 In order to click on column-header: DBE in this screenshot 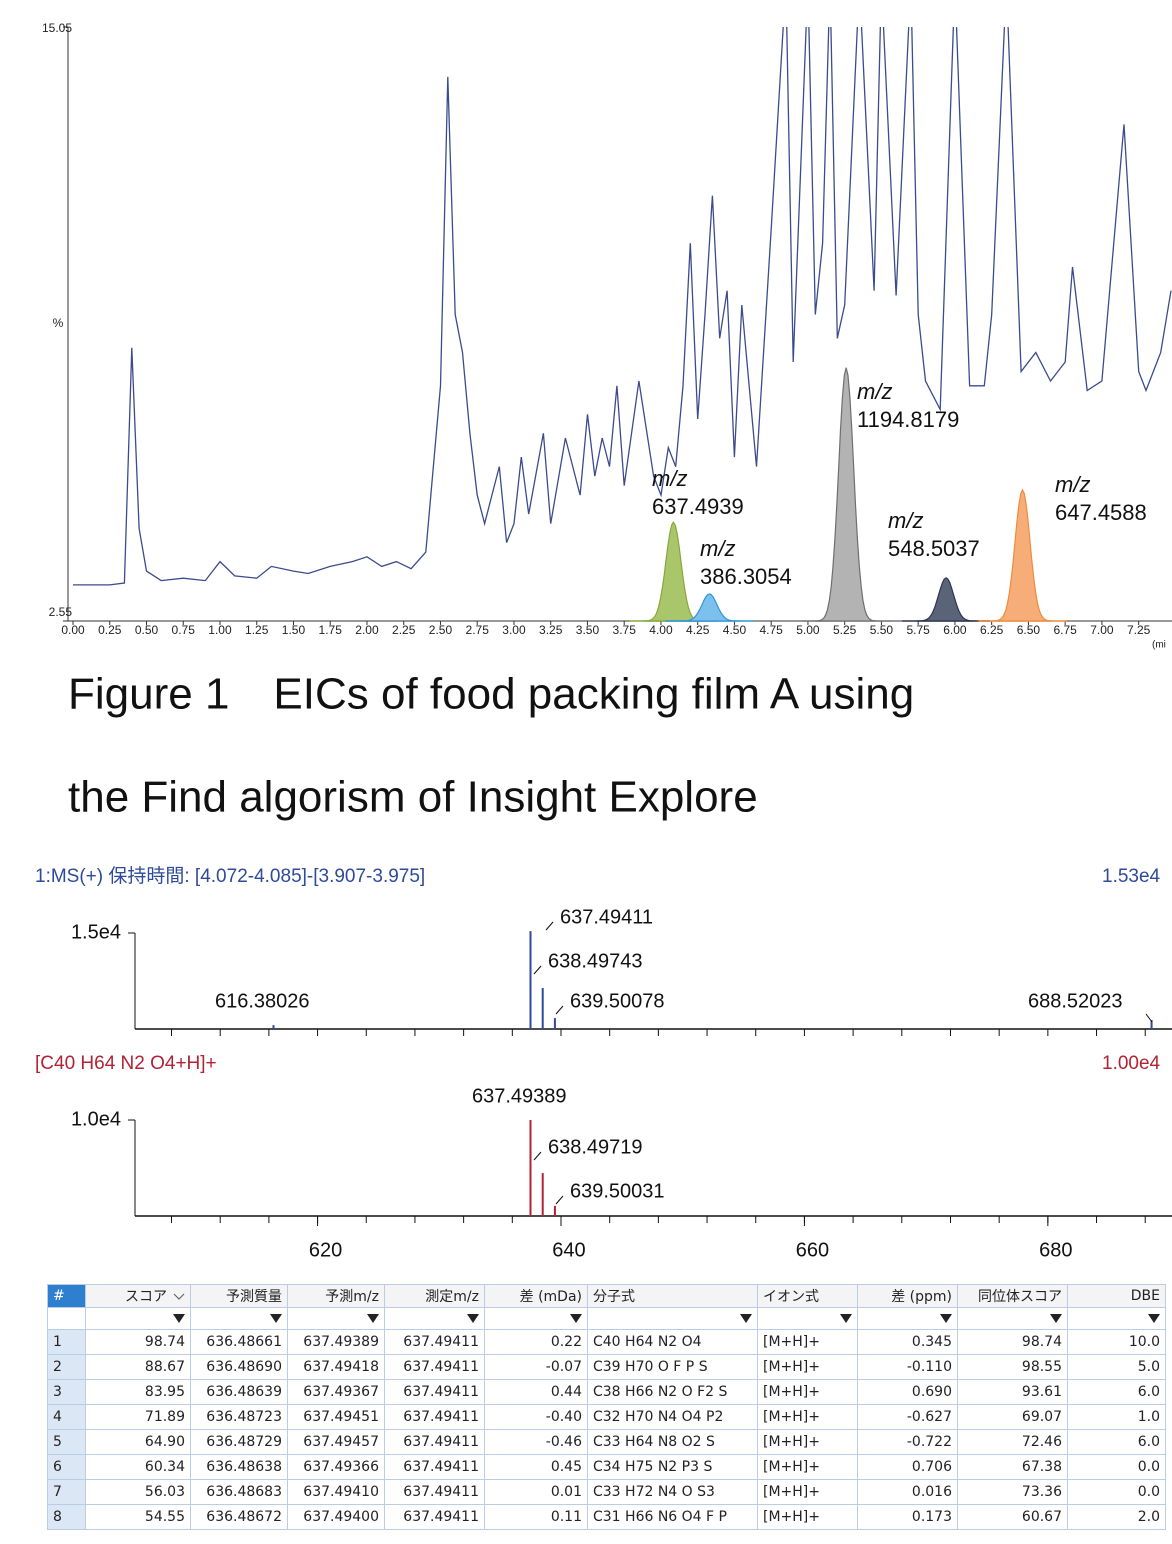, I will do `click(1116, 1296)`.